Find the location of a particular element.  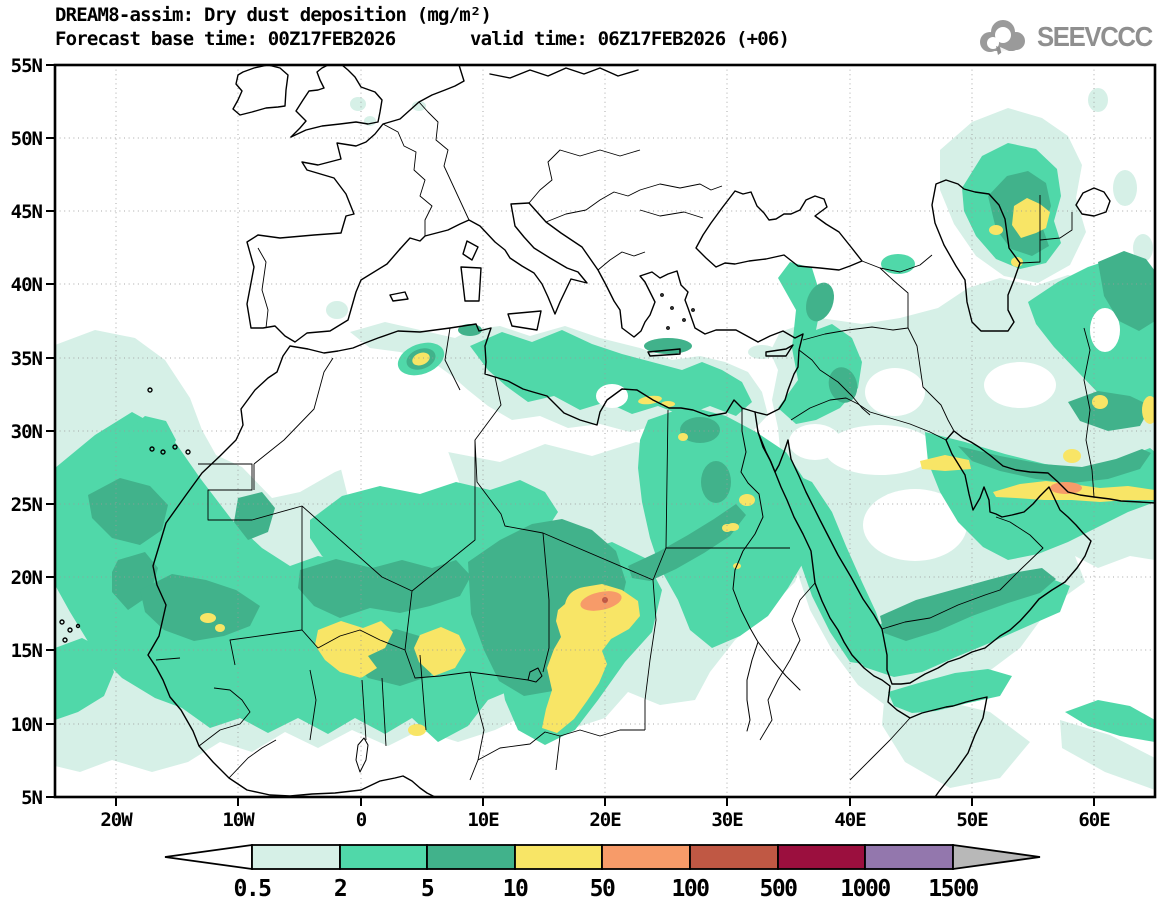

lat-label: 50N is located at coordinates (27, 139).